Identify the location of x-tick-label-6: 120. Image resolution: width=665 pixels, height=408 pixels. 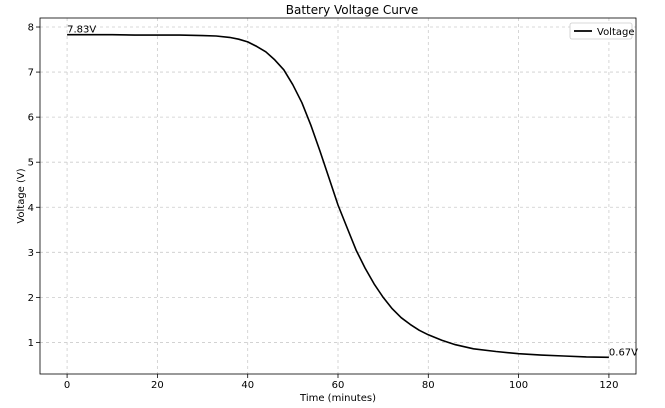
(608, 385).